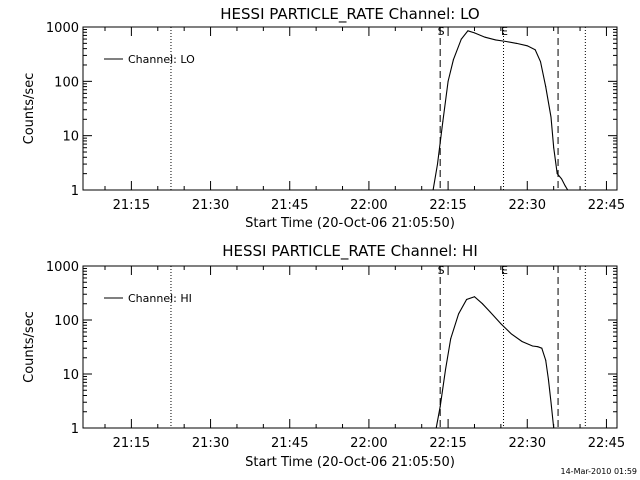  Describe the element at coordinates (161, 59) in the screenshot. I see `legend-label: Channel: LO` at that location.